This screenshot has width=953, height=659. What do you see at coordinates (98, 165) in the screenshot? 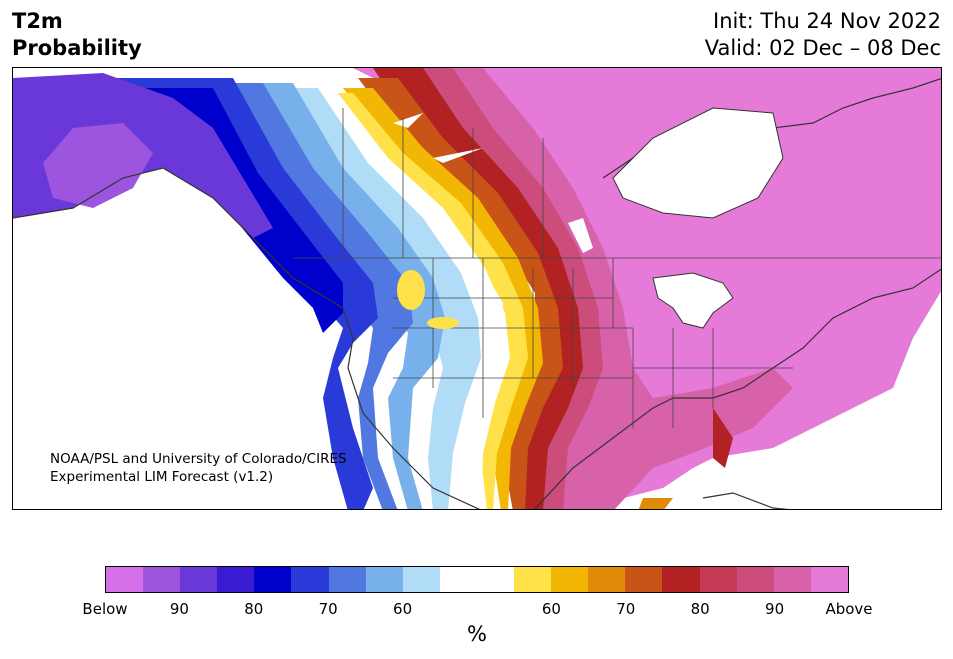
I see `region-below` at bounding box center [98, 165].